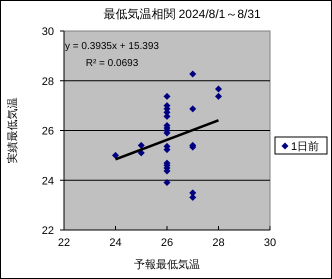  Describe the element at coordinates (48, 82) in the screenshot. I see `y-tick-label: 28` at that location.